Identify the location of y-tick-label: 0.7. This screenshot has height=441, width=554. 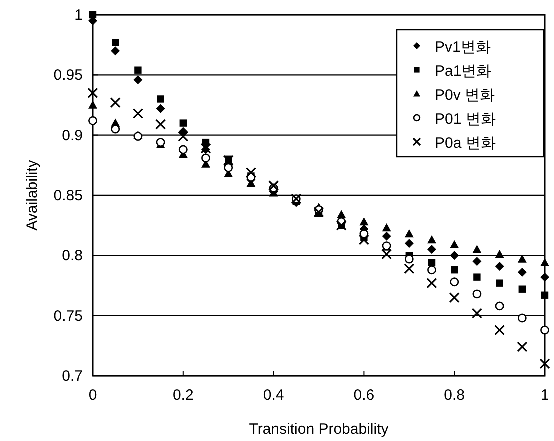
(72, 376).